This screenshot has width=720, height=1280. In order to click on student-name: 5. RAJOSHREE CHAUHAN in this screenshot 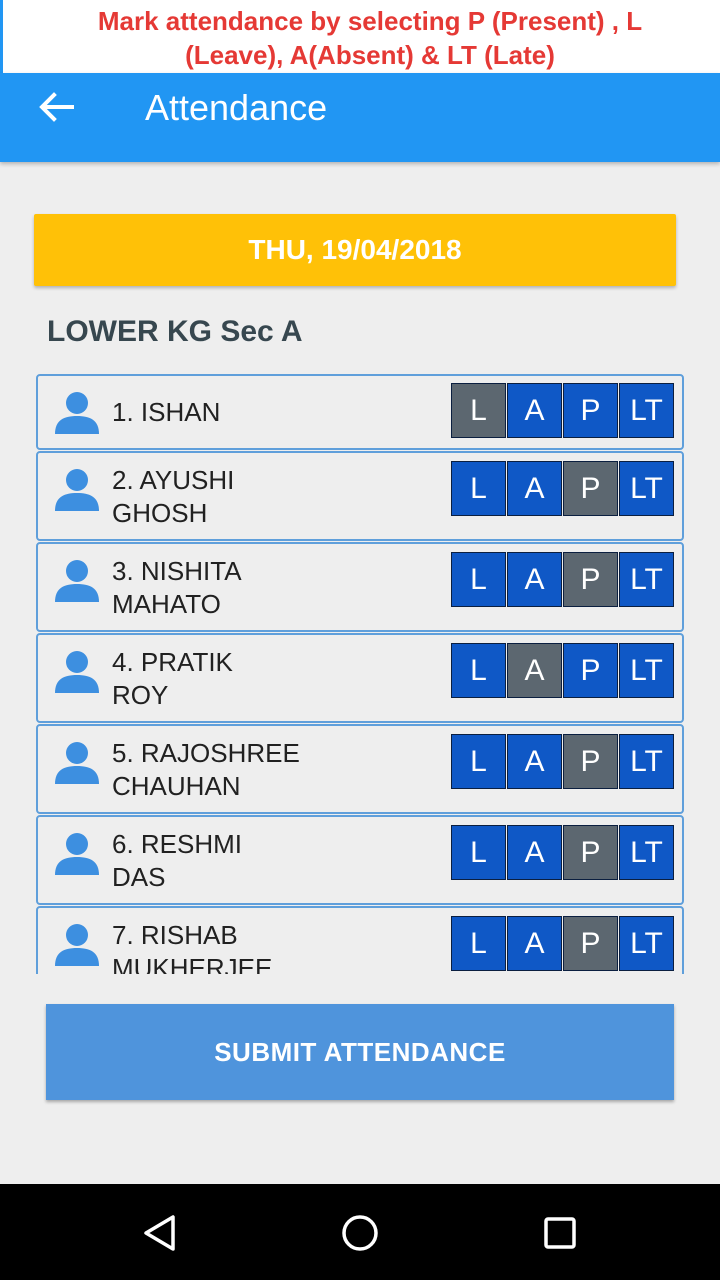, I will do `click(227, 770)`.